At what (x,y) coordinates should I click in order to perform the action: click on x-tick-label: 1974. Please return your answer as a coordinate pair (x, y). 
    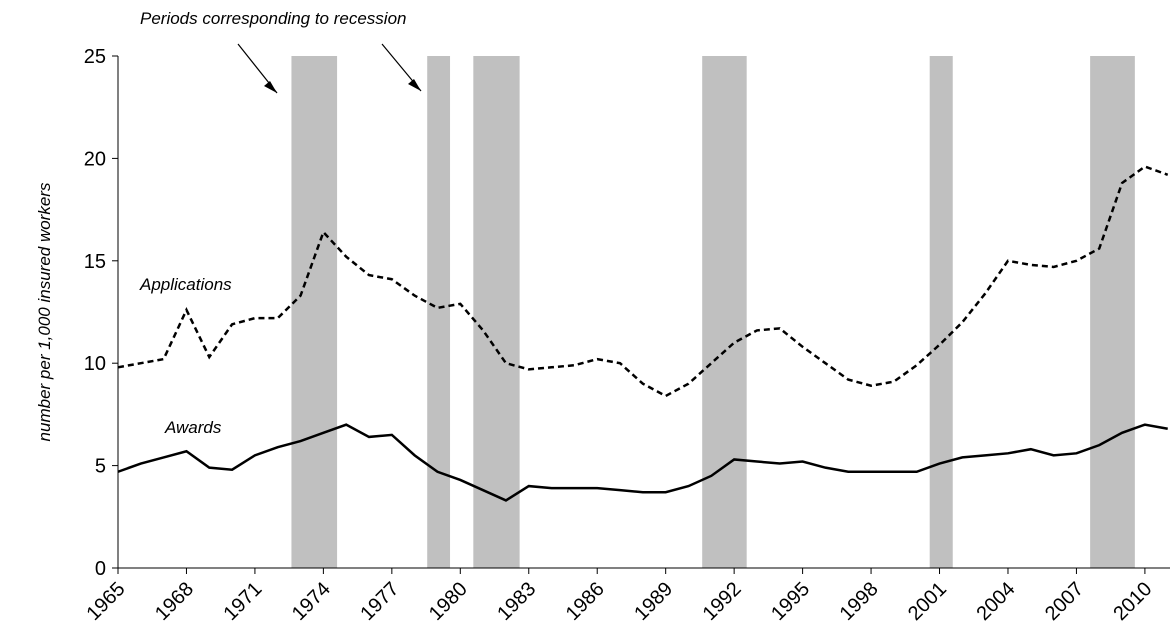
    Looking at the image, I should click on (311, 601).